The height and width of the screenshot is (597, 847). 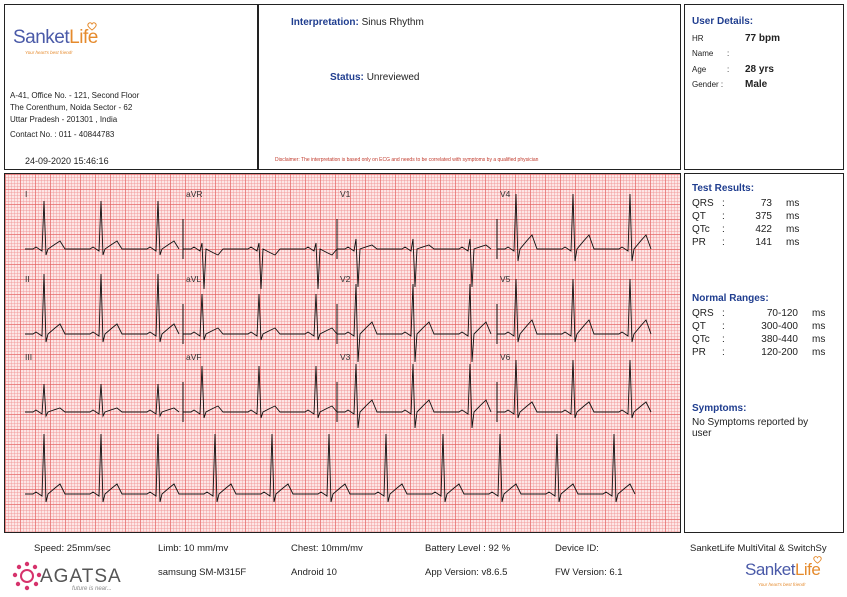 I want to click on interpretation-label: Interpretation:, so click(x=325, y=22).